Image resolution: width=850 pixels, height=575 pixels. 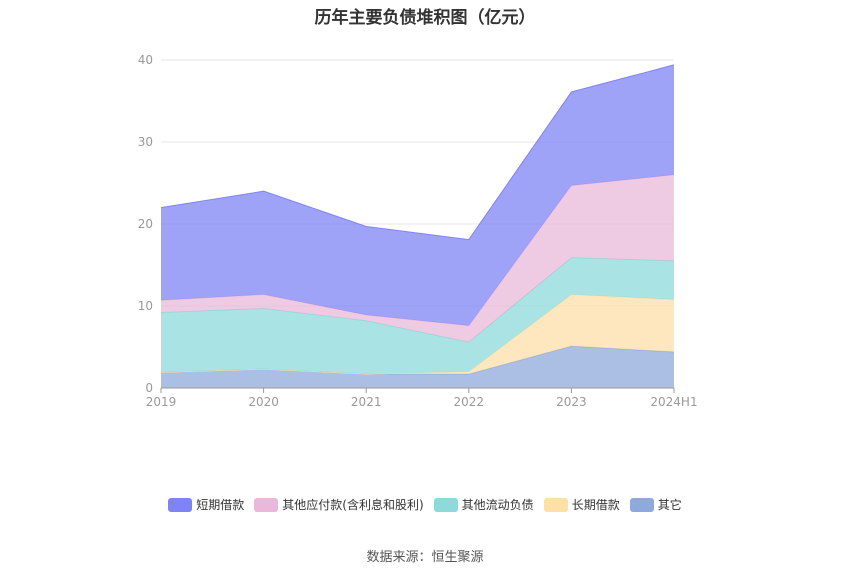 I want to click on legend-label: 其他流动负债, so click(x=497, y=505).